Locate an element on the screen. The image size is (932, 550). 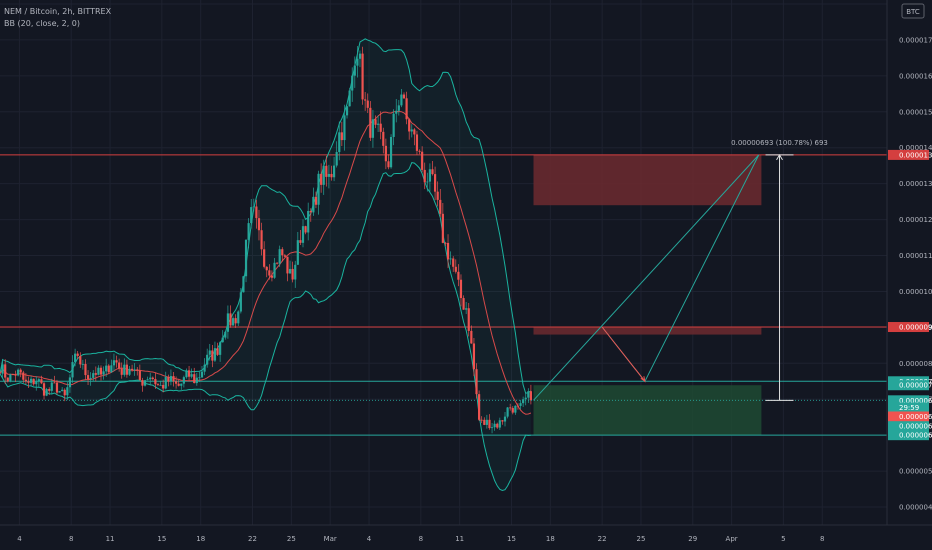
x-tick-label: 4 is located at coordinates (369, 539).